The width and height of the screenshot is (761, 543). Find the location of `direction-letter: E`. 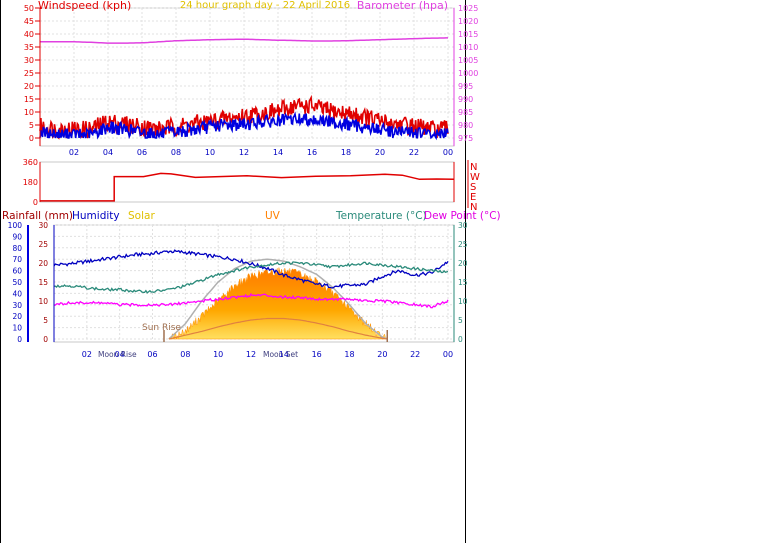

direction-letter: E is located at coordinates (473, 197).